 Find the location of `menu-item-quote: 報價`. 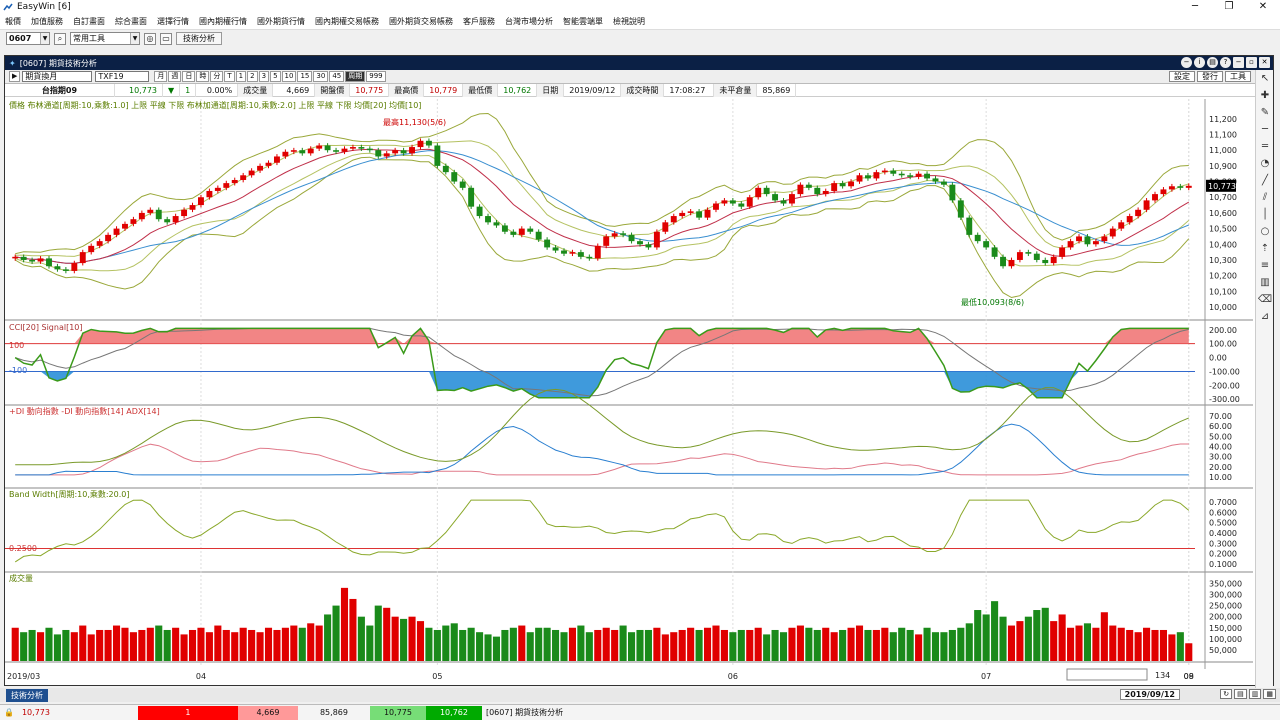

menu-item-quote: 報價 is located at coordinates (13, 21).